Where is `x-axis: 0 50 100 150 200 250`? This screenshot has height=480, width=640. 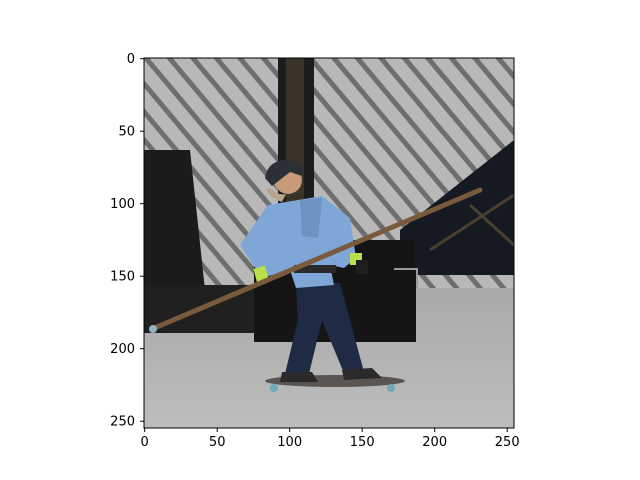
x-axis: 0 50 100 150 200 250 is located at coordinates (330, 439).